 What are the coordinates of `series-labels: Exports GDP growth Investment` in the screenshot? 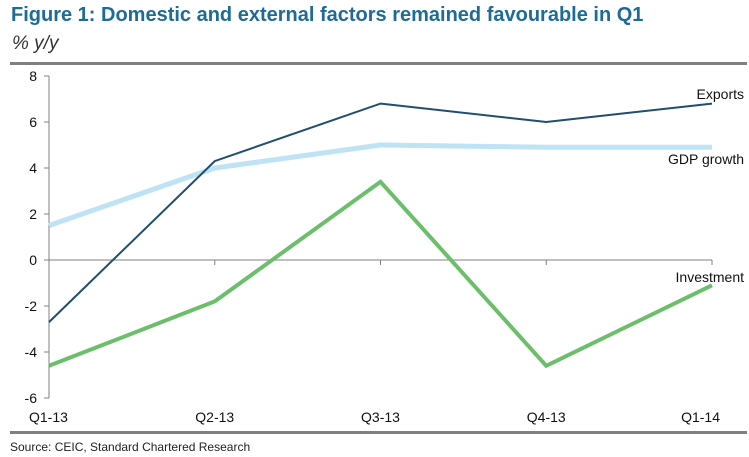 It's located at (706, 185).